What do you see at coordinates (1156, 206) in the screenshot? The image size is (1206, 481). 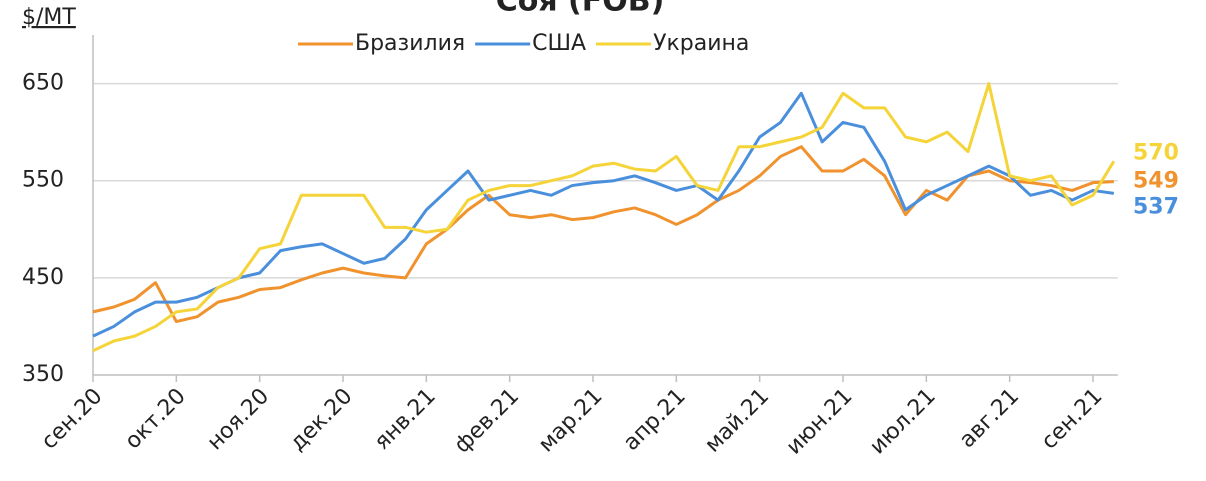 I see `end-label: 537` at bounding box center [1156, 206].